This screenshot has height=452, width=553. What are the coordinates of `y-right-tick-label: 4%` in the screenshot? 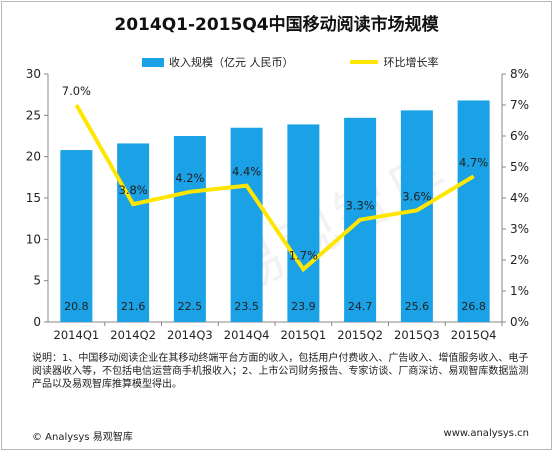 It's located at (519, 198).